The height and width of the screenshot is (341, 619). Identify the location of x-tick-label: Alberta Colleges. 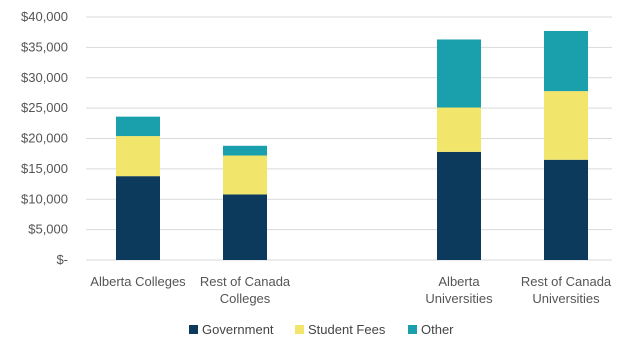
(138, 281).